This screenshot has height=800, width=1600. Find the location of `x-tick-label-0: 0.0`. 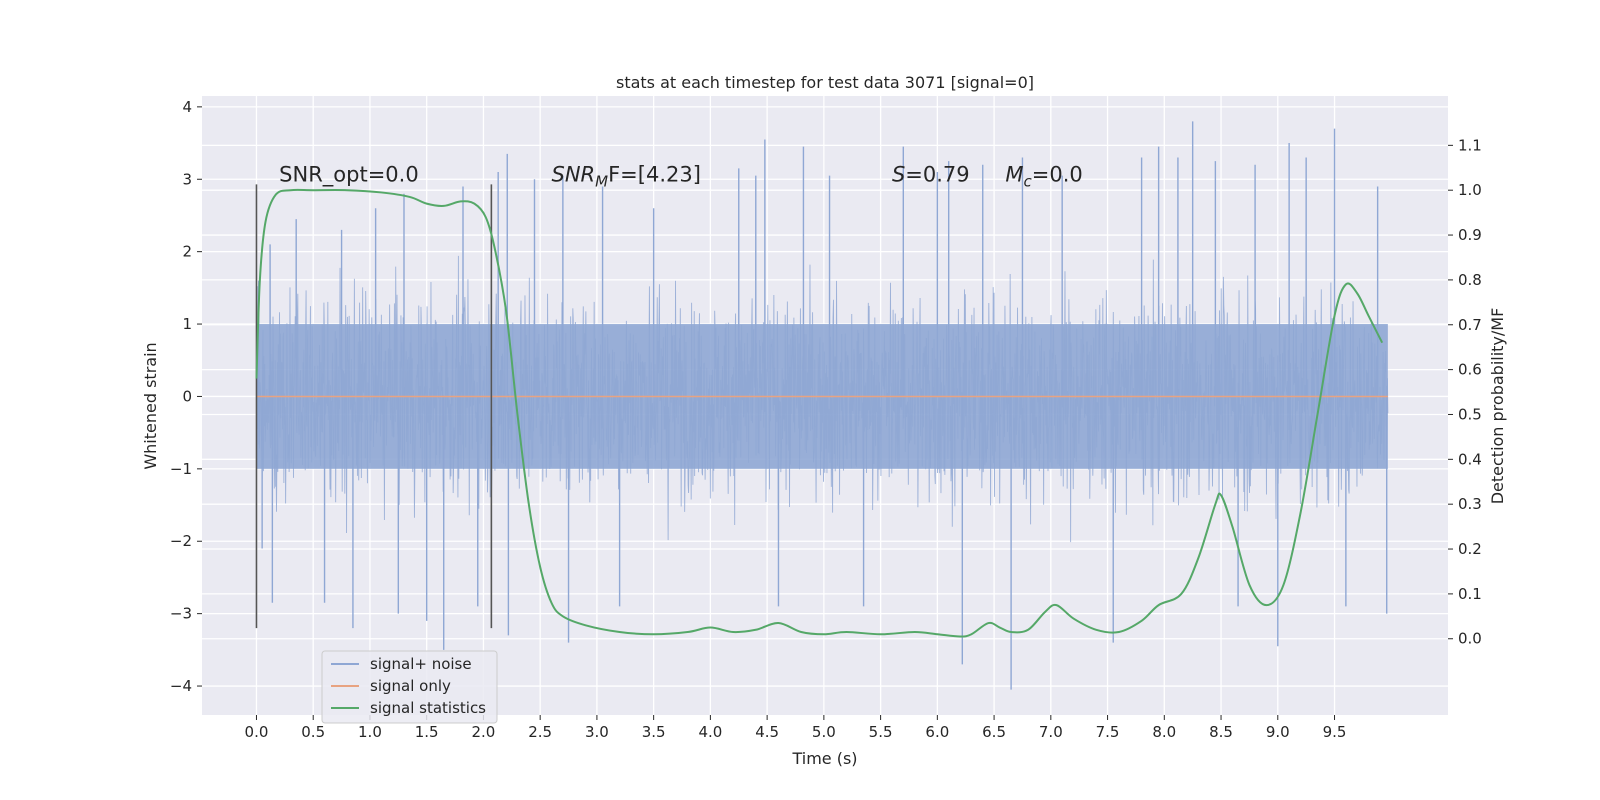

x-tick-label-0: 0.0 is located at coordinates (257, 732).